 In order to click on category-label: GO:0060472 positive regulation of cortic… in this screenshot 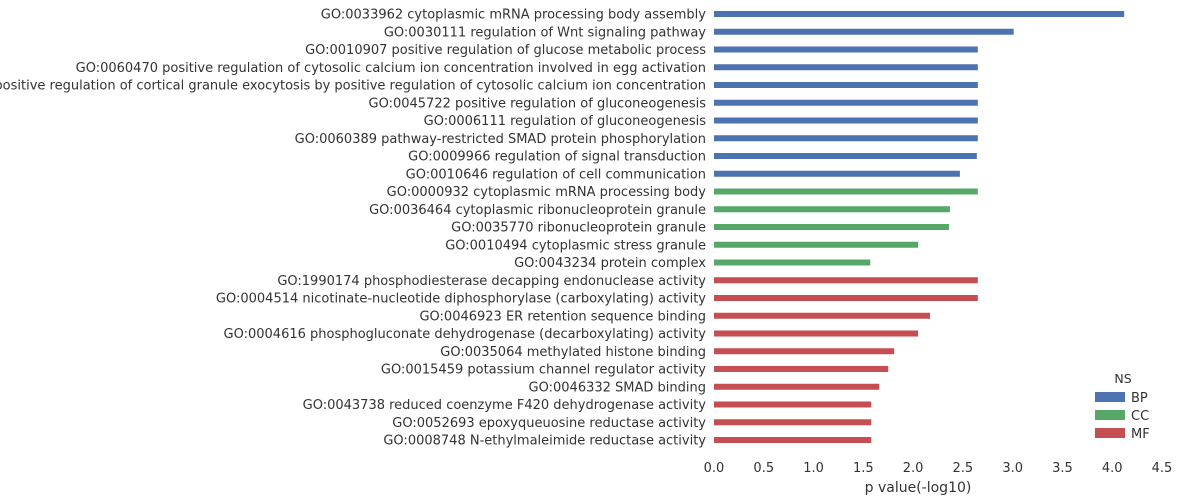, I will do `click(353, 86)`.